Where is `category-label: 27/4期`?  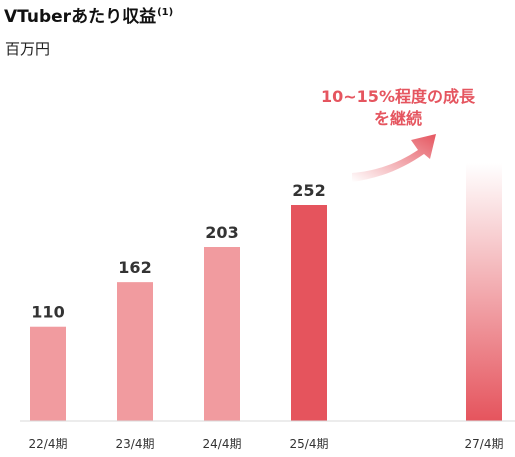 category-label: 27/4期 is located at coordinates (484, 444).